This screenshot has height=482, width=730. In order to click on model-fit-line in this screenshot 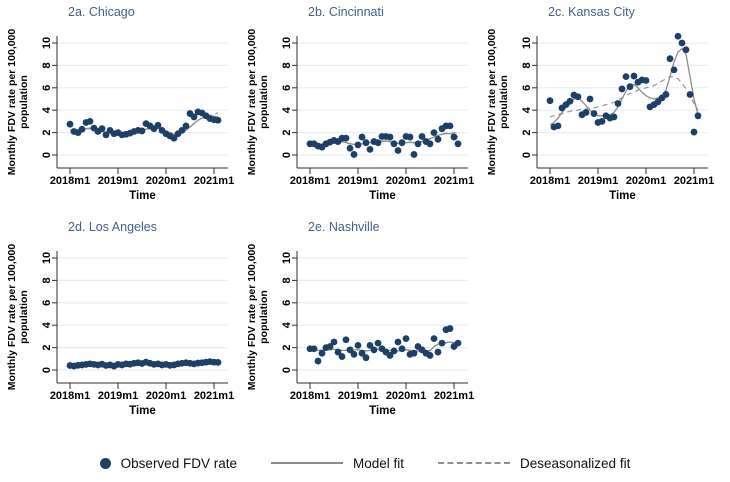, I will do `click(624, 86)`.